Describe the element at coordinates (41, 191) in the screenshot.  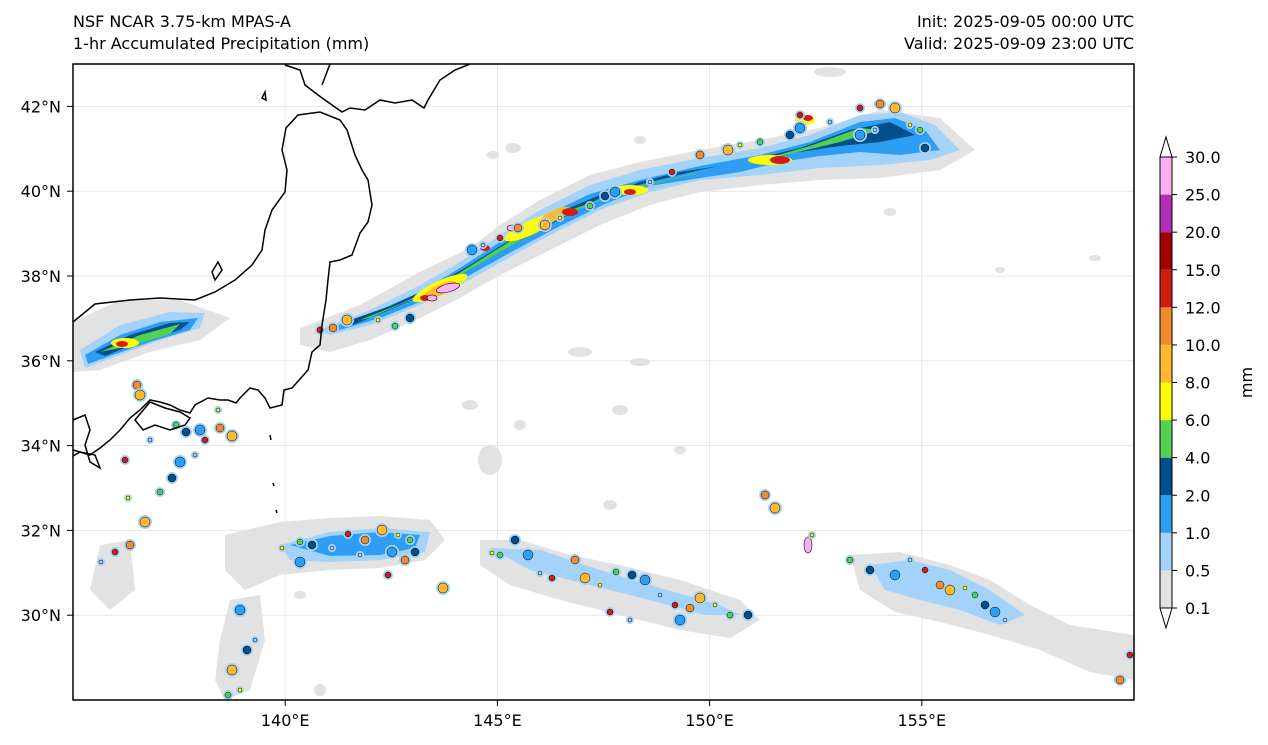
I see `lat-tick-label: 40°N` at that location.